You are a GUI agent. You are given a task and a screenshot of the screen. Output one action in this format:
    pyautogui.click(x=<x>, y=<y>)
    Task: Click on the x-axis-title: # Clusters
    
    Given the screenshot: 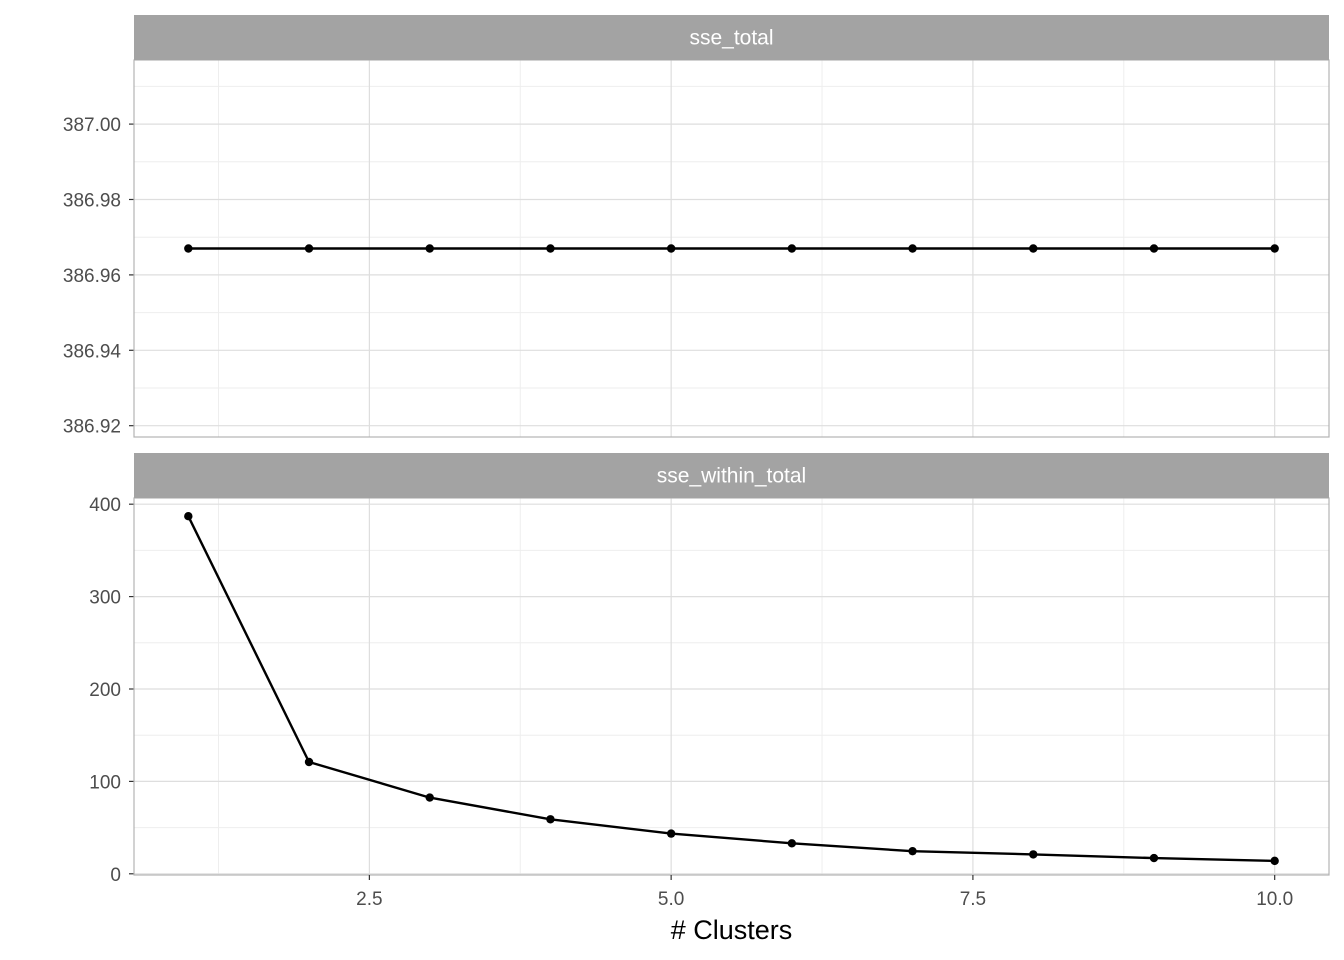 What is the action you would take?
    pyautogui.click(x=732, y=930)
    